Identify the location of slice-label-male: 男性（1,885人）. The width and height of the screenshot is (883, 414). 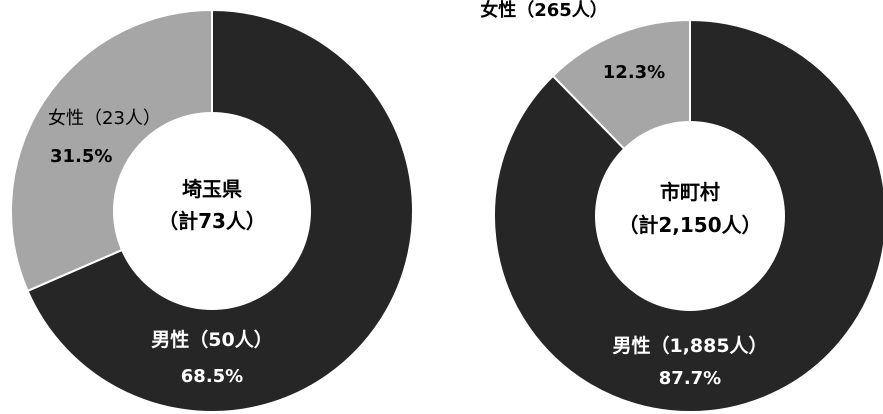
(689, 345).